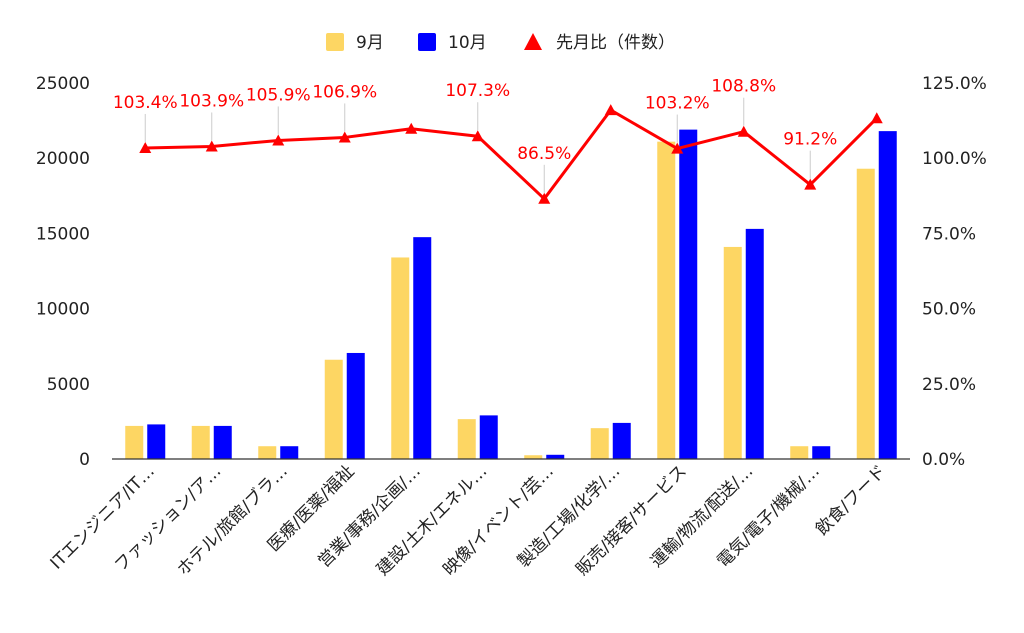 This screenshot has height=633, width=1024. I want to click on y-right-tick-label: 100.0%, so click(954, 159).